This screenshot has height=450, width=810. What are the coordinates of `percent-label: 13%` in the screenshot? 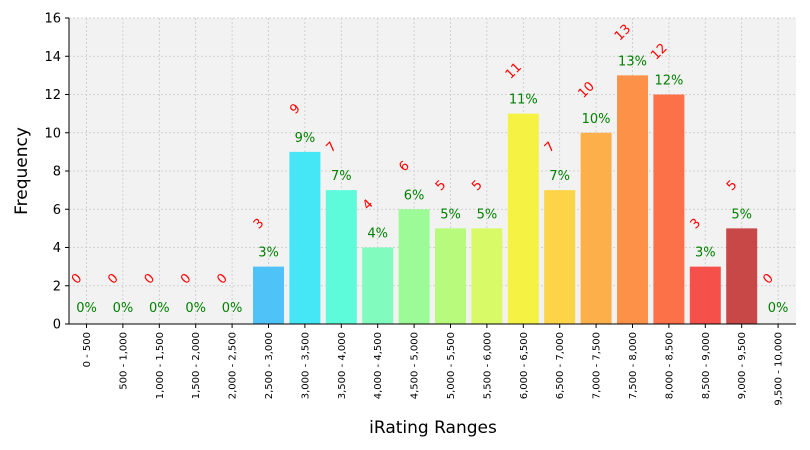 It's located at (632, 61).